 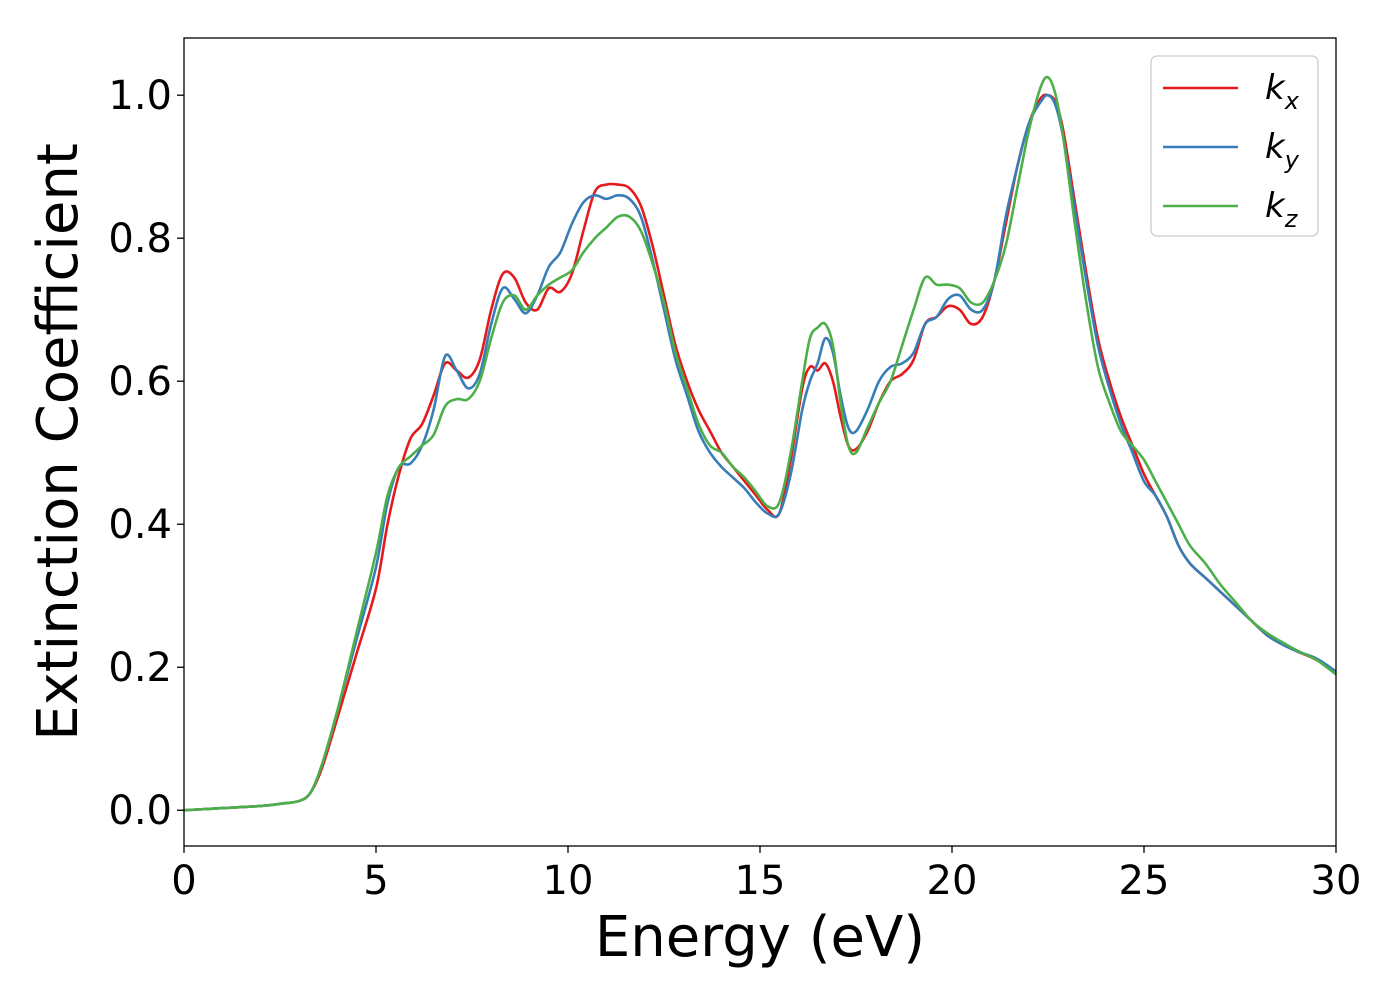 What do you see at coordinates (140, 811) in the screenshot?
I see `y-tick-label: 0.0` at bounding box center [140, 811].